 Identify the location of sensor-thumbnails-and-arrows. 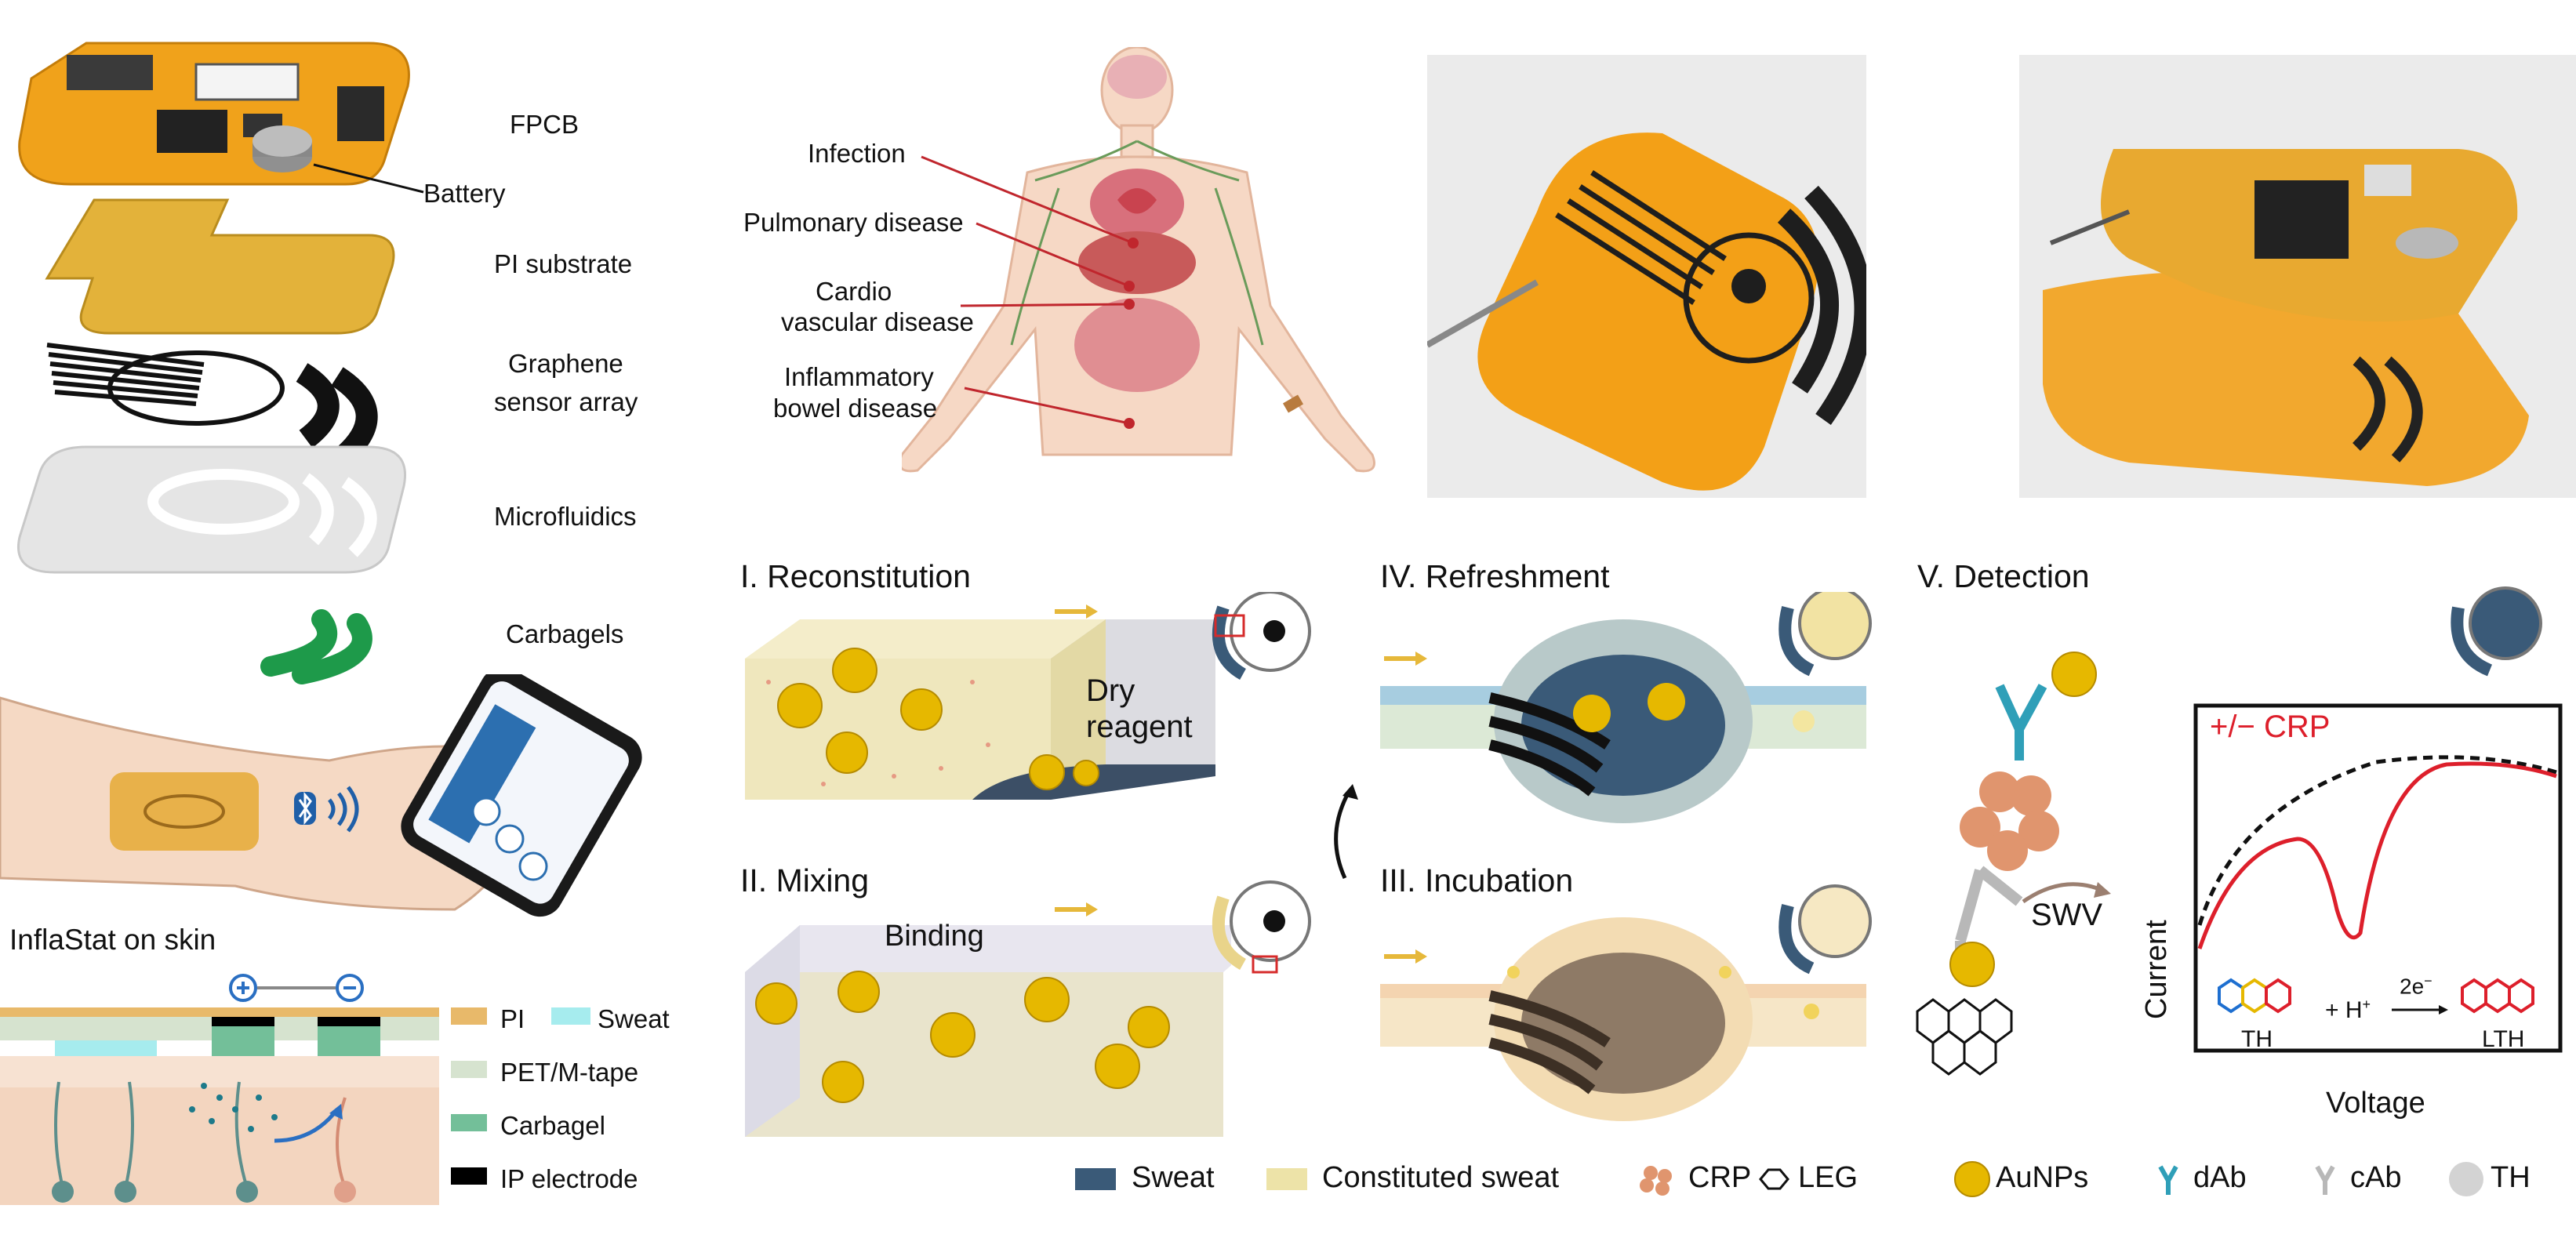
(1463, 783).